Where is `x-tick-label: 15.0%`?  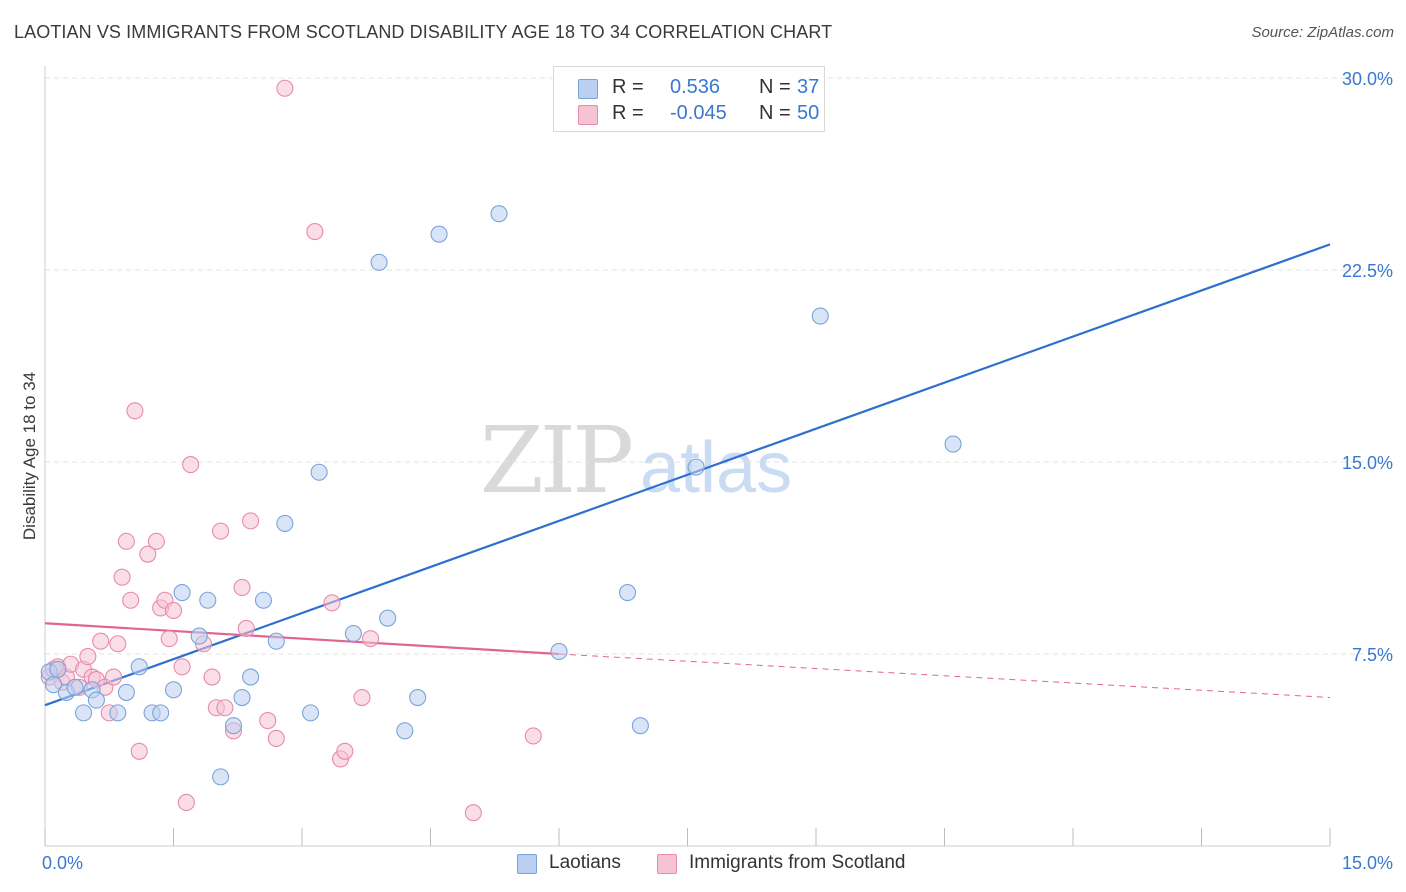 x-tick-label: 15.0% is located at coordinates (1367, 863).